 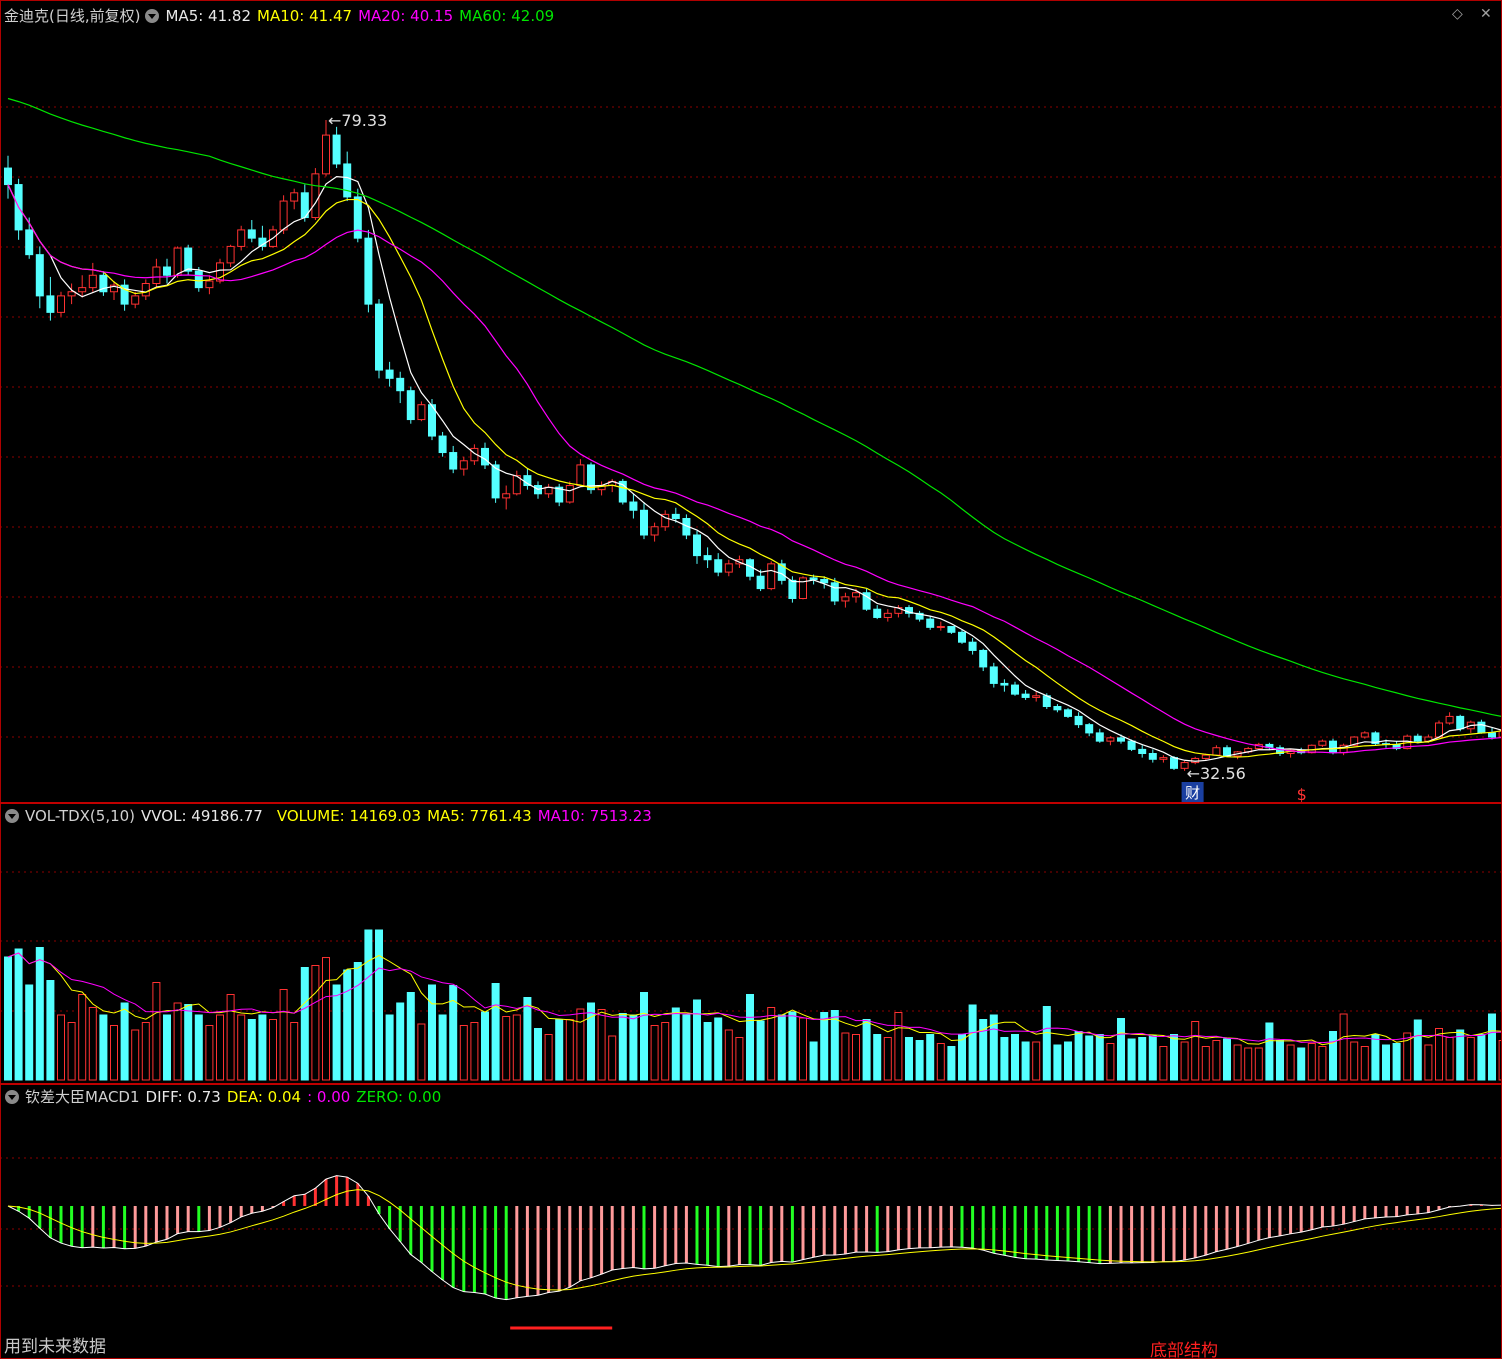 I want to click on cai-badge-text: 财, so click(x=1192, y=793).